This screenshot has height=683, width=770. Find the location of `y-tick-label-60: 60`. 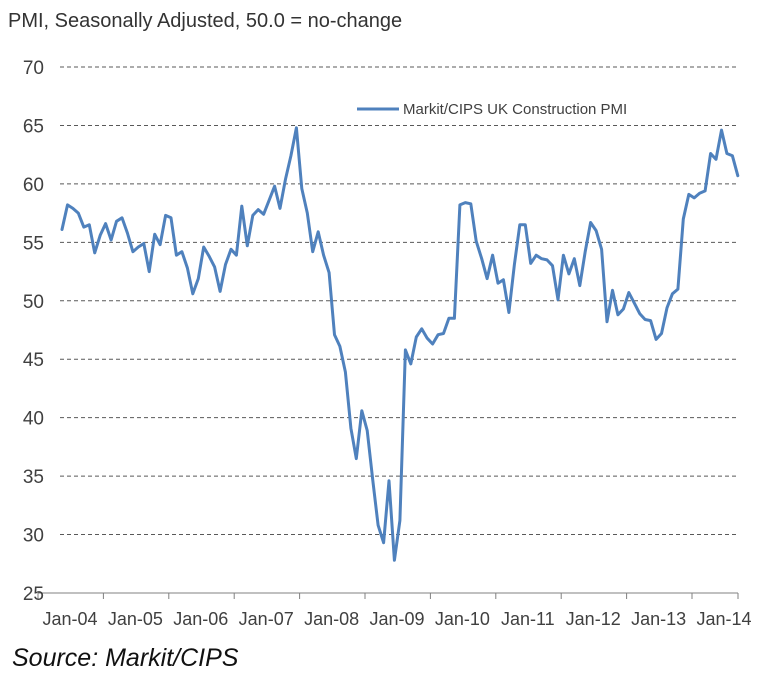

y-tick-label-60: 60 is located at coordinates (33, 185).